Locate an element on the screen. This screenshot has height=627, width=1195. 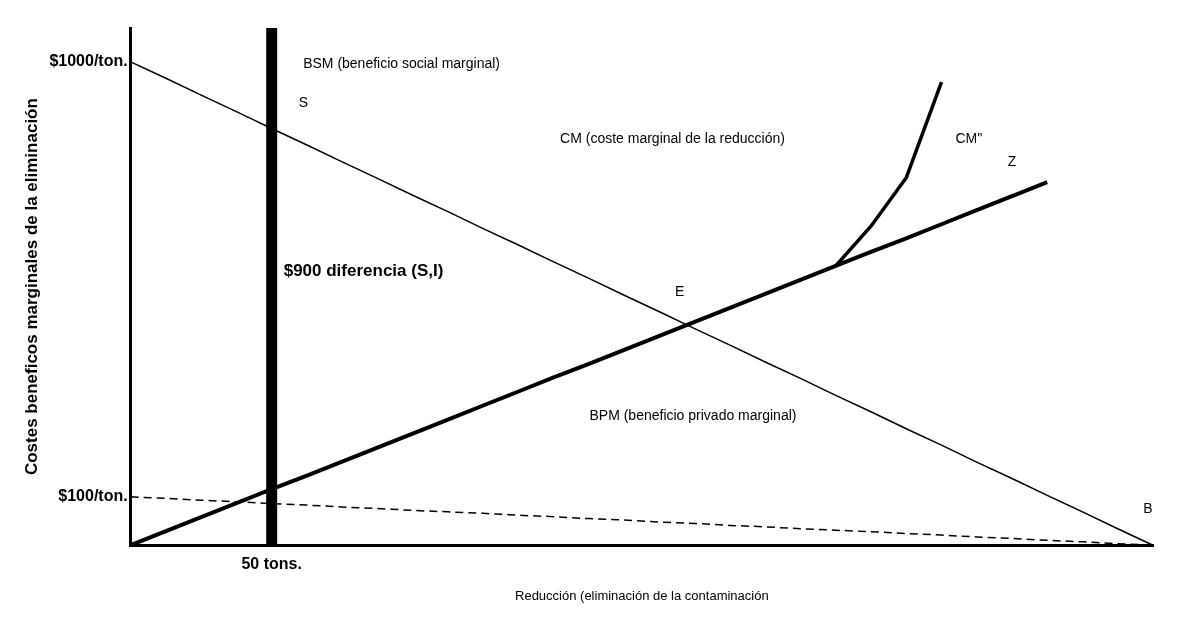
annotation: Z is located at coordinates (1012, 161).